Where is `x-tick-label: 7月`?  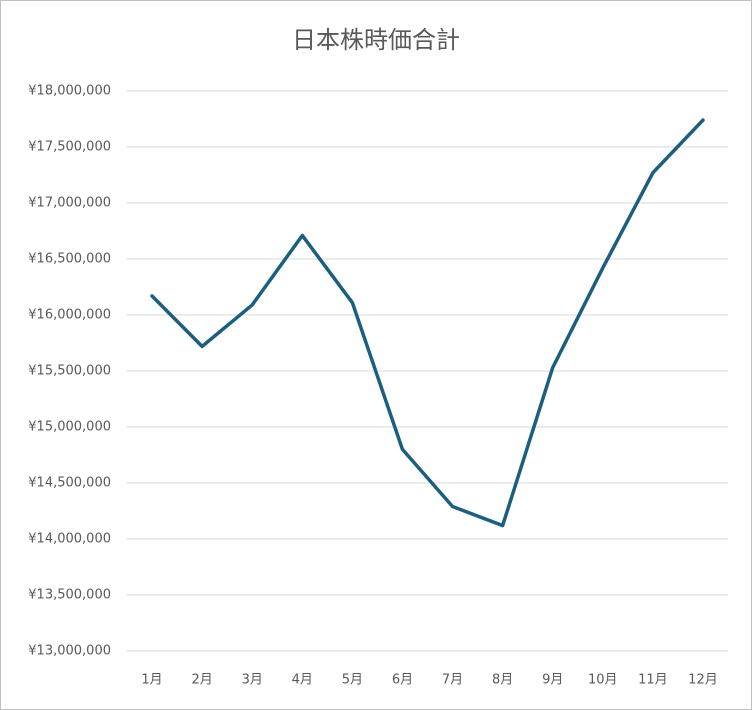
x-tick-label: 7月 is located at coordinates (452, 680).